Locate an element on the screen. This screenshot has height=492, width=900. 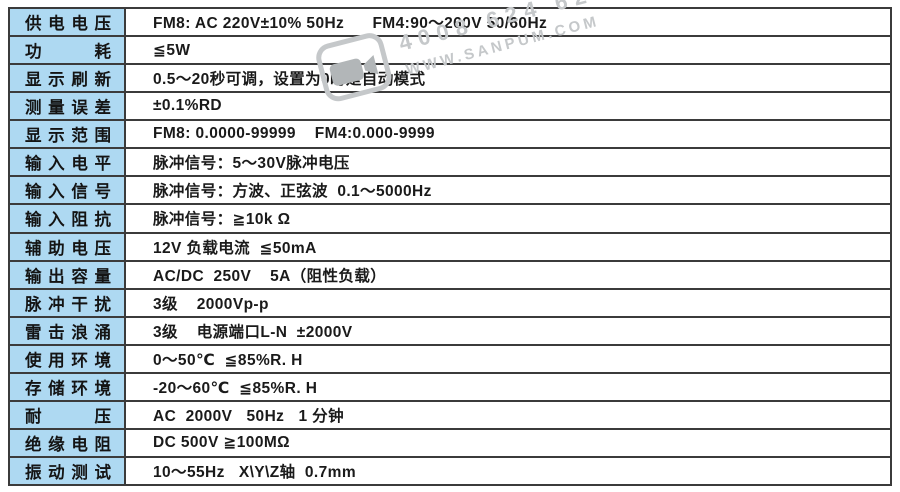
spec-label: 存储环境 is located at coordinates (68, 388).